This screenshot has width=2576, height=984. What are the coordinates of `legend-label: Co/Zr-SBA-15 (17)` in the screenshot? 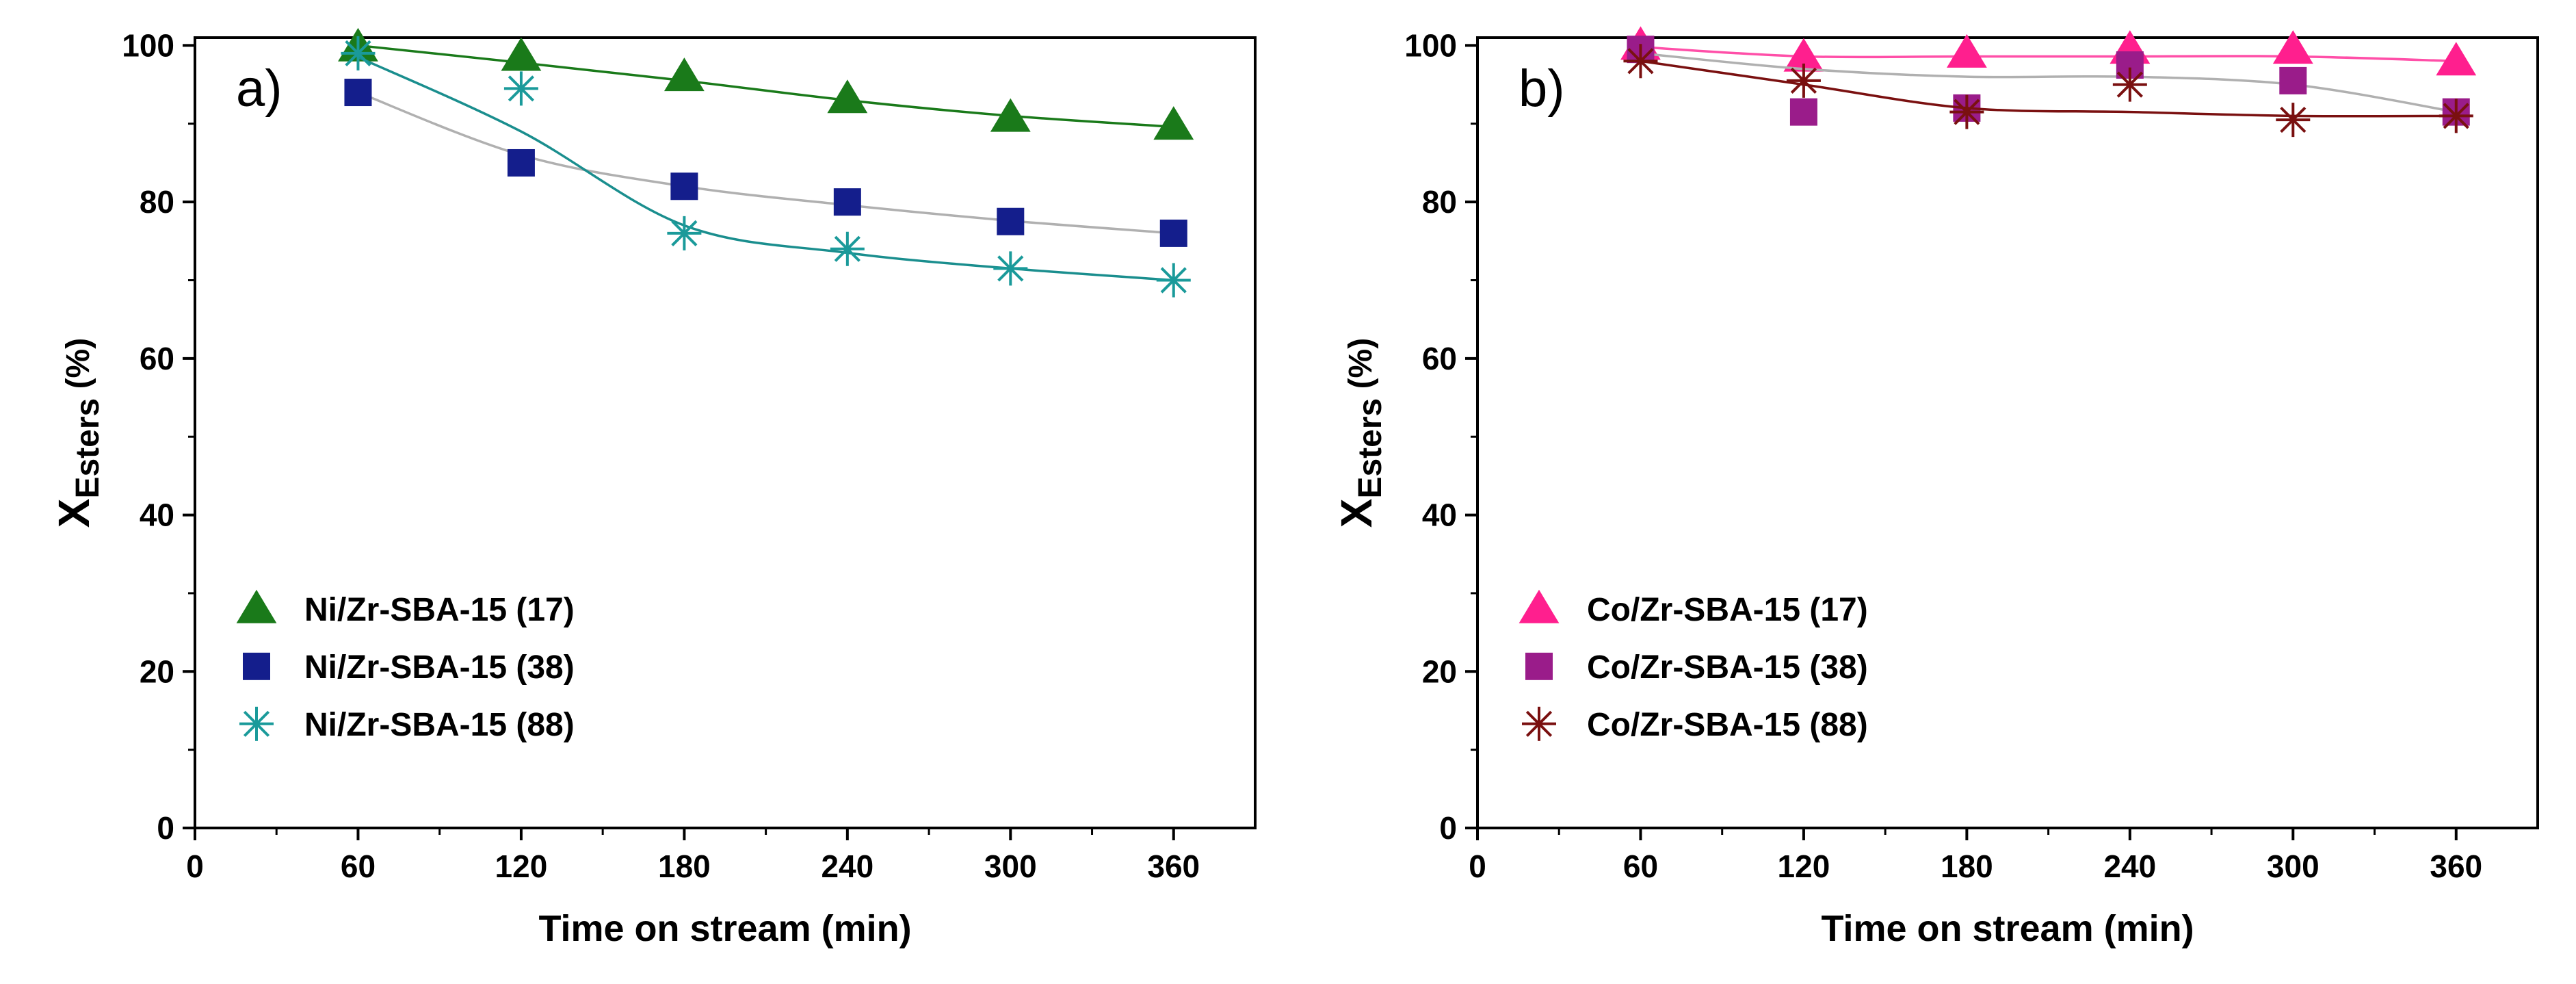 It's located at (1727, 610).